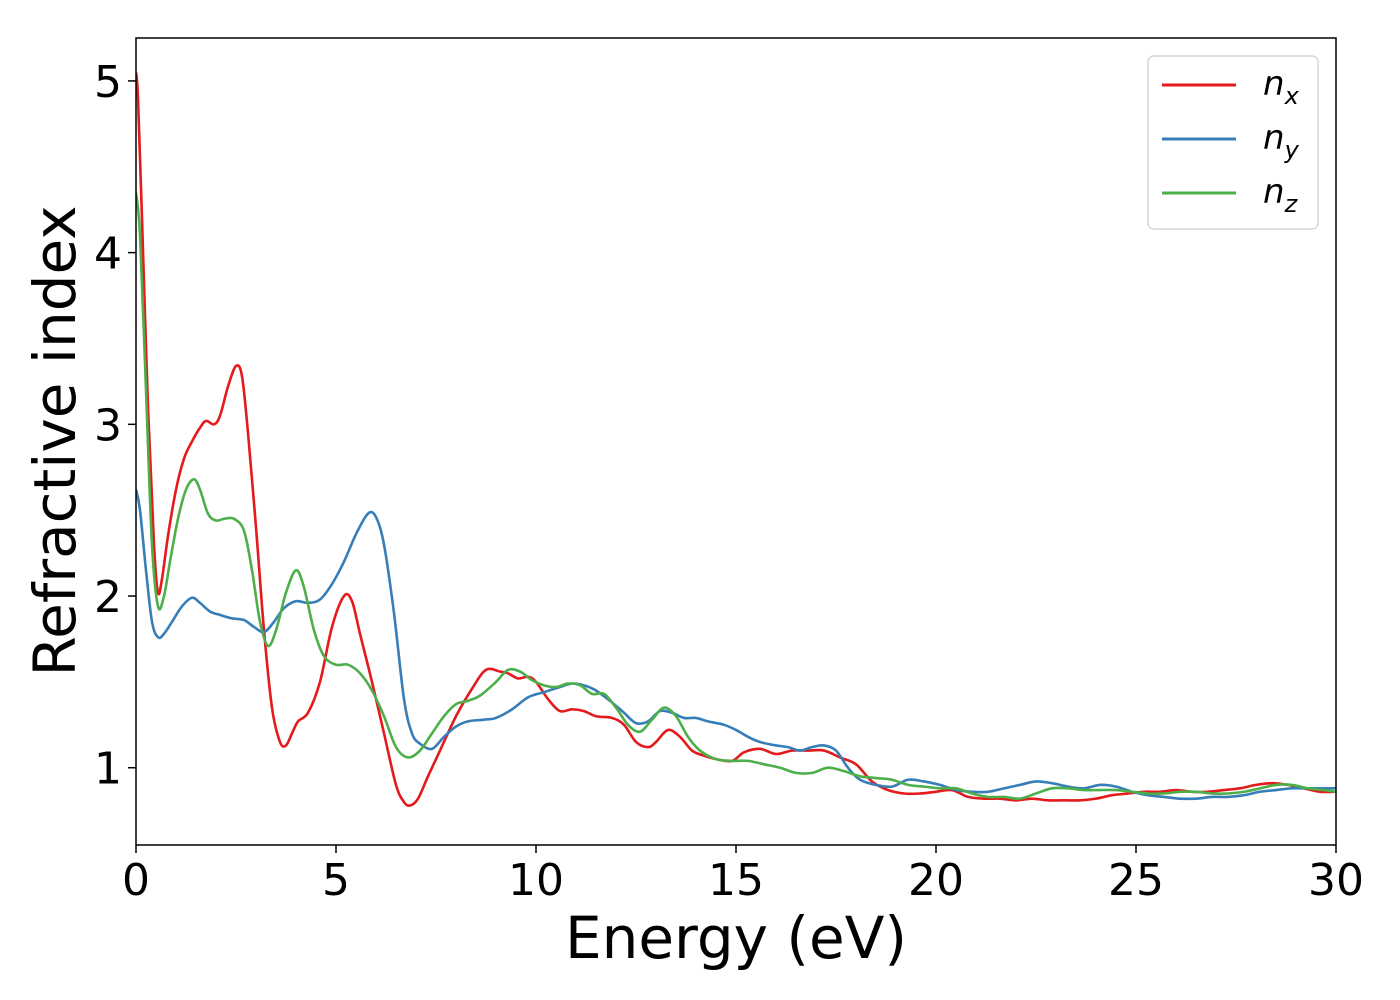 The width and height of the screenshot is (1400, 1000). What do you see at coordinates (1136, 880) in the screenshot?
I see `x-tick-label: 25` at bounding box center [1136, 880].